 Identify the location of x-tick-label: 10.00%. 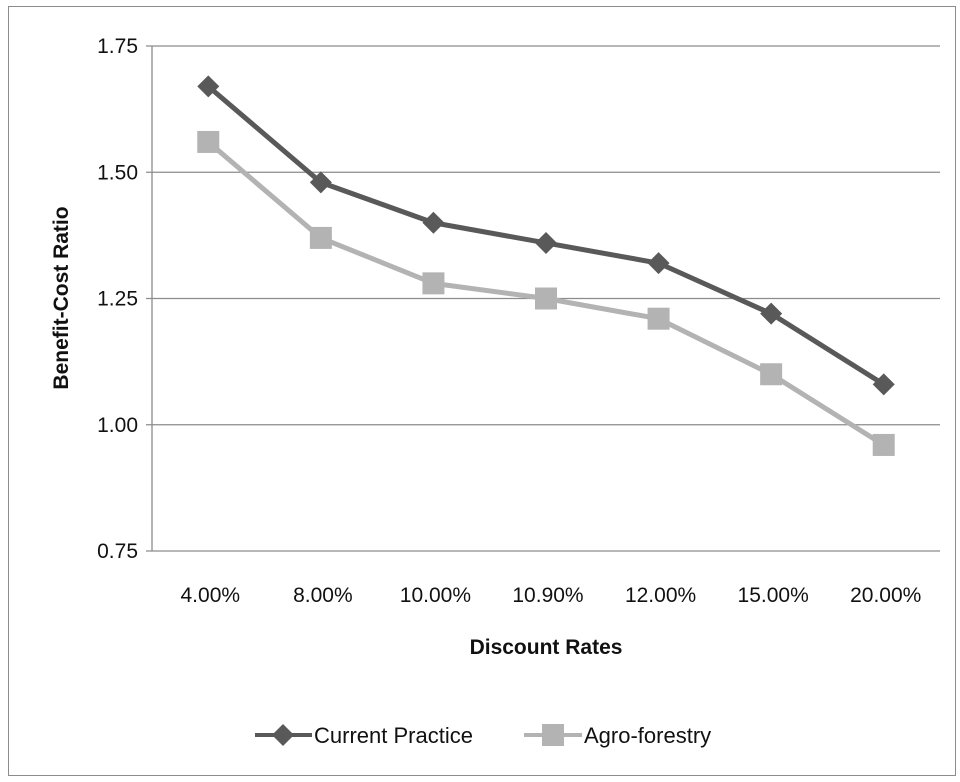
(435, 595).